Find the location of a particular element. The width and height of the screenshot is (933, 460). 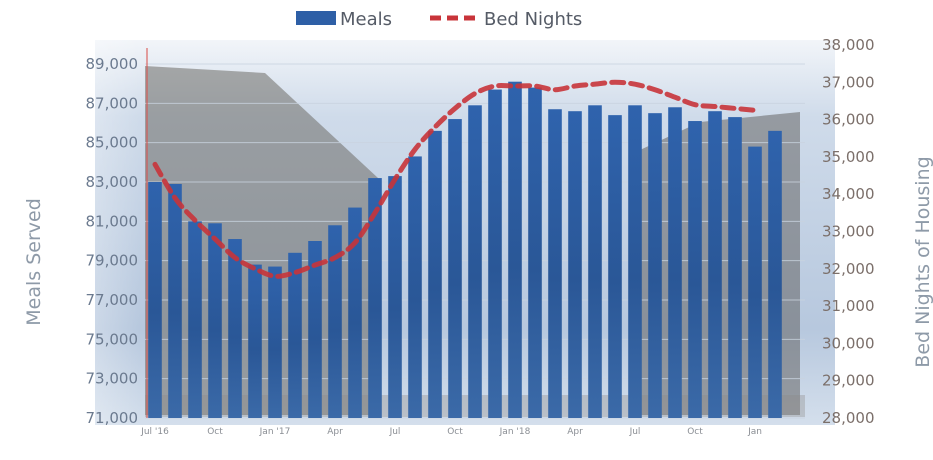

right-tick-label: 38,000 is located at coordinates (848, 45).